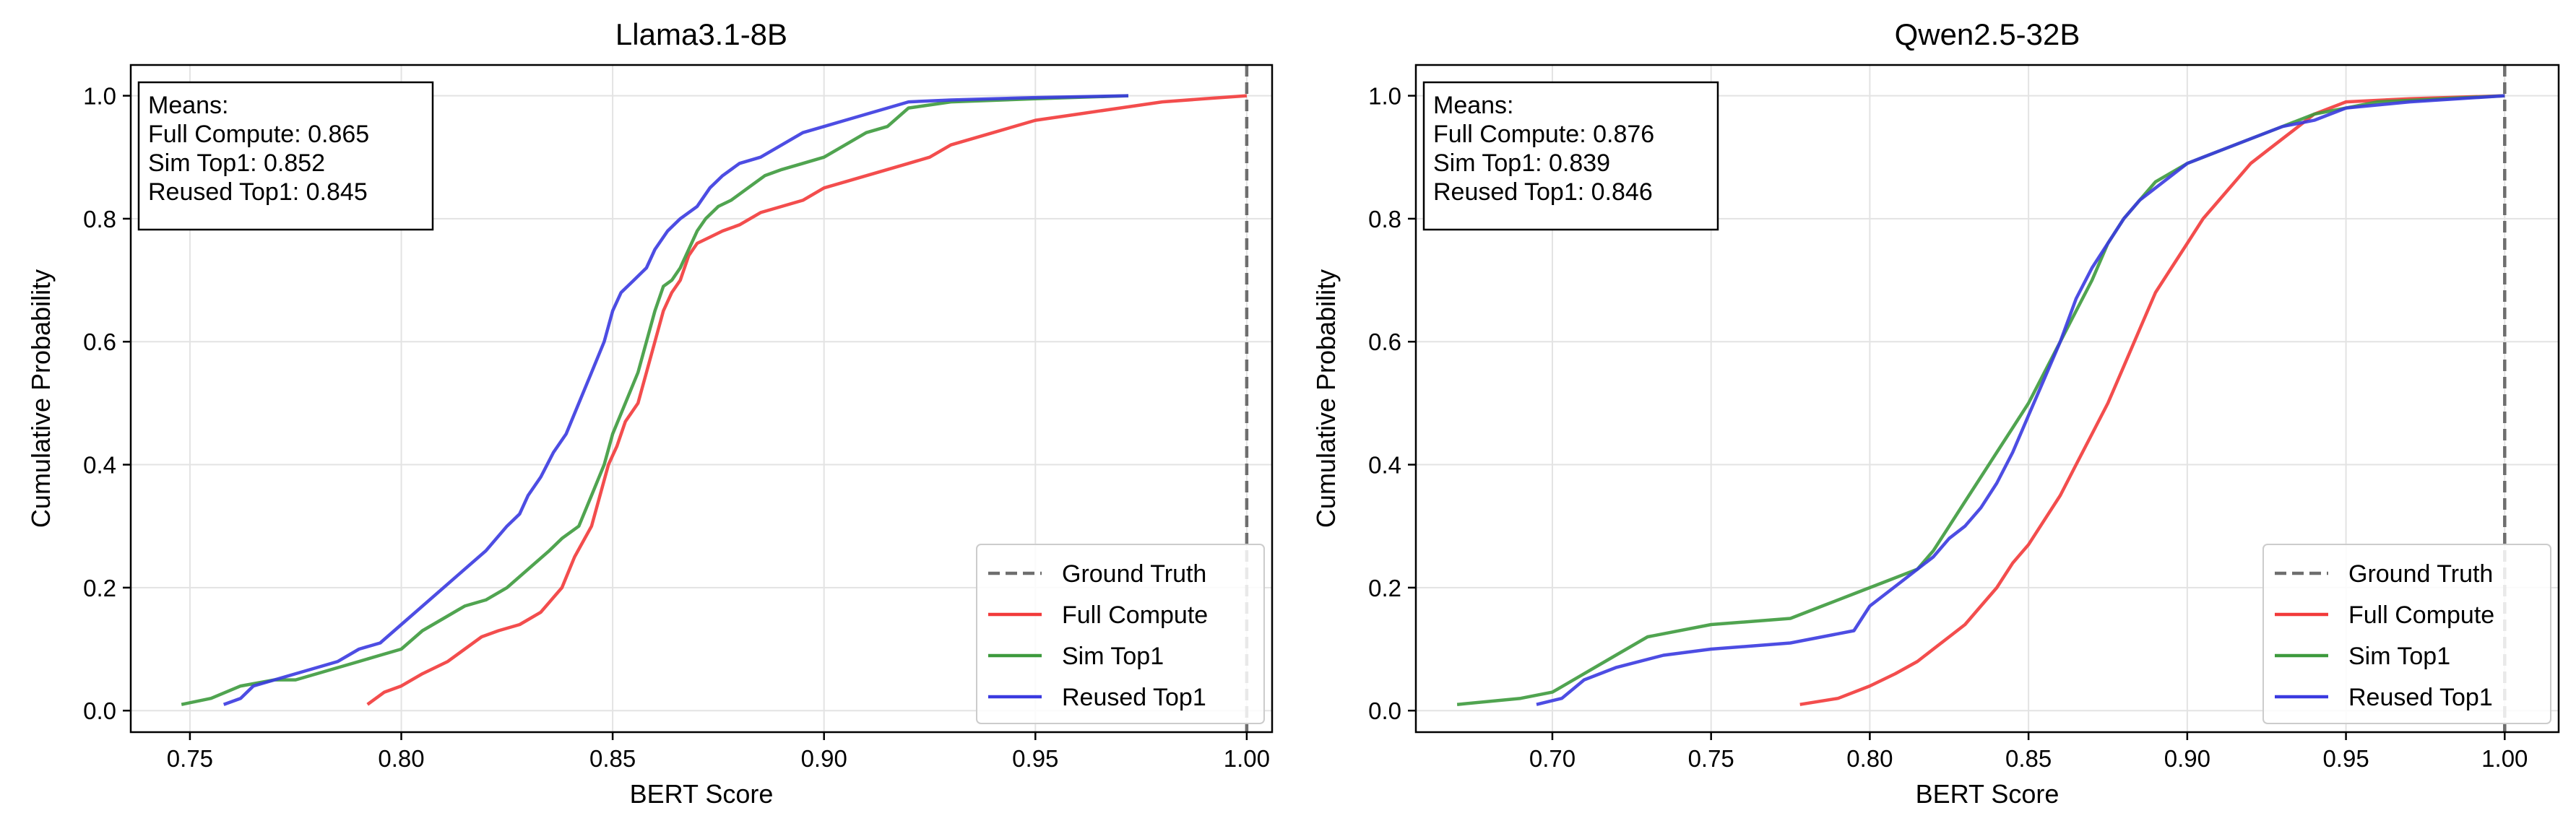  I want to click on panel-1-xtick-label-0: 0.75, so click(190, 758).